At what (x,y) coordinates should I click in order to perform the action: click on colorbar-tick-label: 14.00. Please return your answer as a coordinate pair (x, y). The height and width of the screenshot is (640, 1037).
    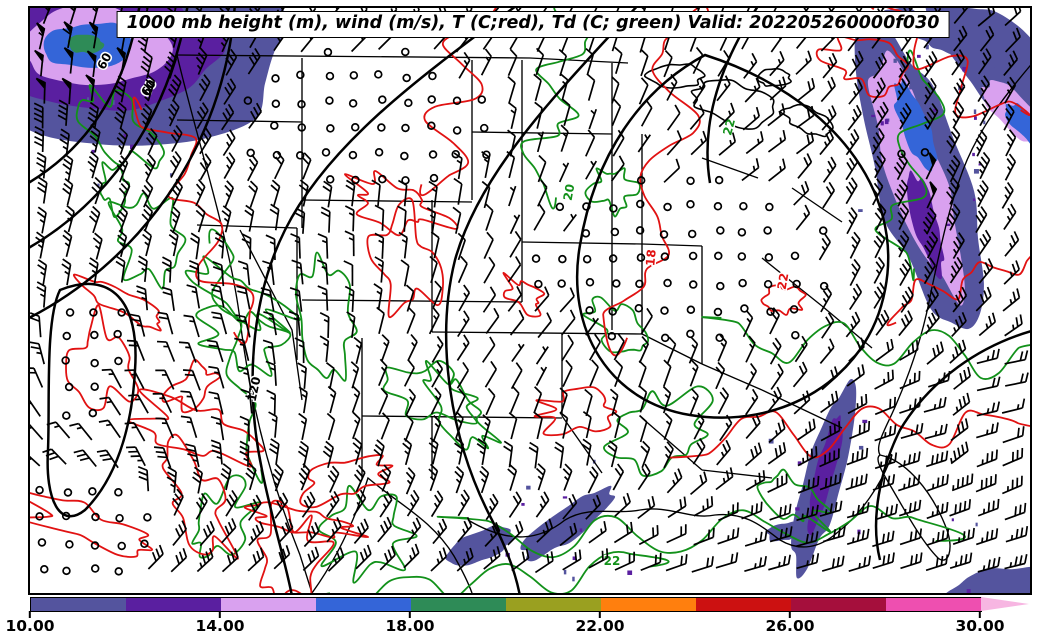
    Looking at the image, I should click on (220, 626).